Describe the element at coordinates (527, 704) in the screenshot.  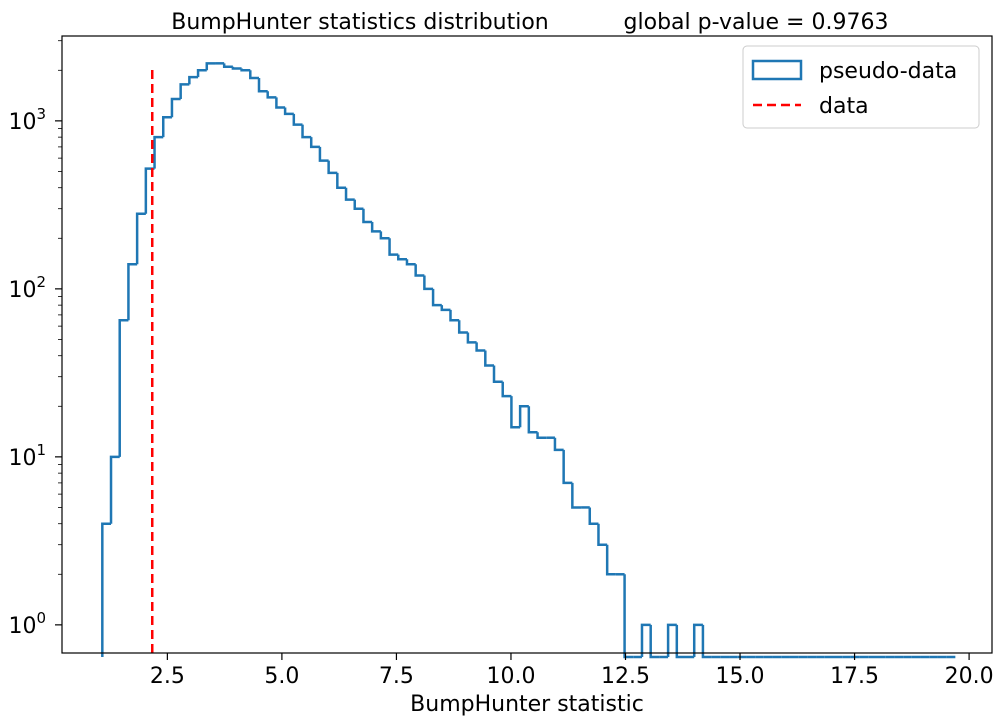
I see `x-axis-label: BumpHunter statistic` at that location.